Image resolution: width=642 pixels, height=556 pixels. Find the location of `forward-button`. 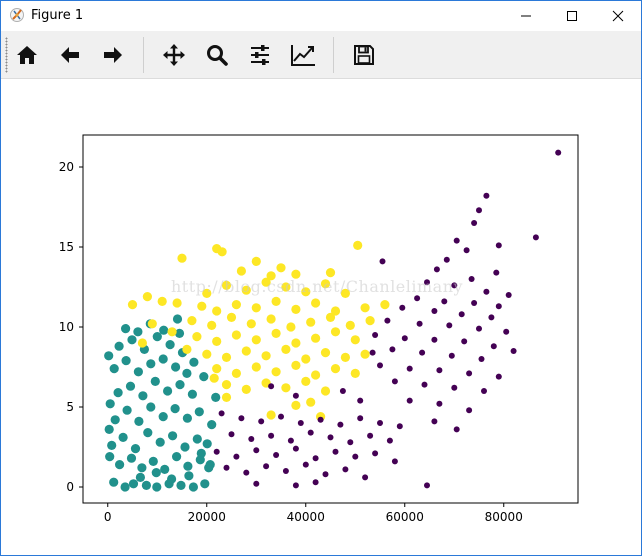

forward-button is located at coordinates (113, 55).